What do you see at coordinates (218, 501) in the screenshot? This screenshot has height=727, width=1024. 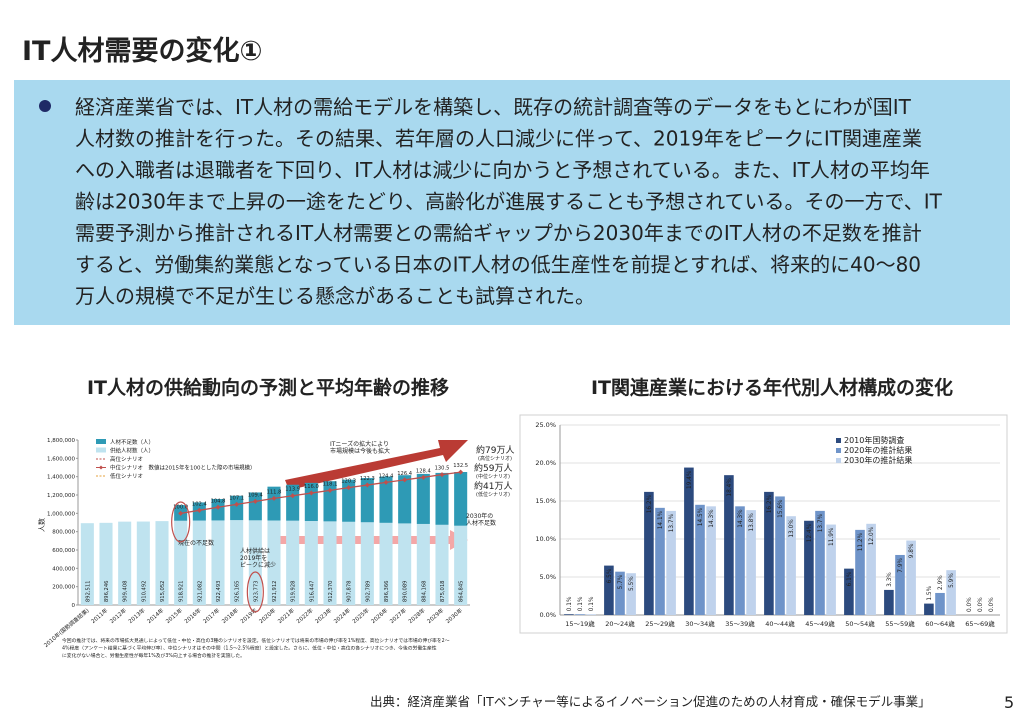 I see `line-value-label: 104.8` at bounding box center [218, 501].